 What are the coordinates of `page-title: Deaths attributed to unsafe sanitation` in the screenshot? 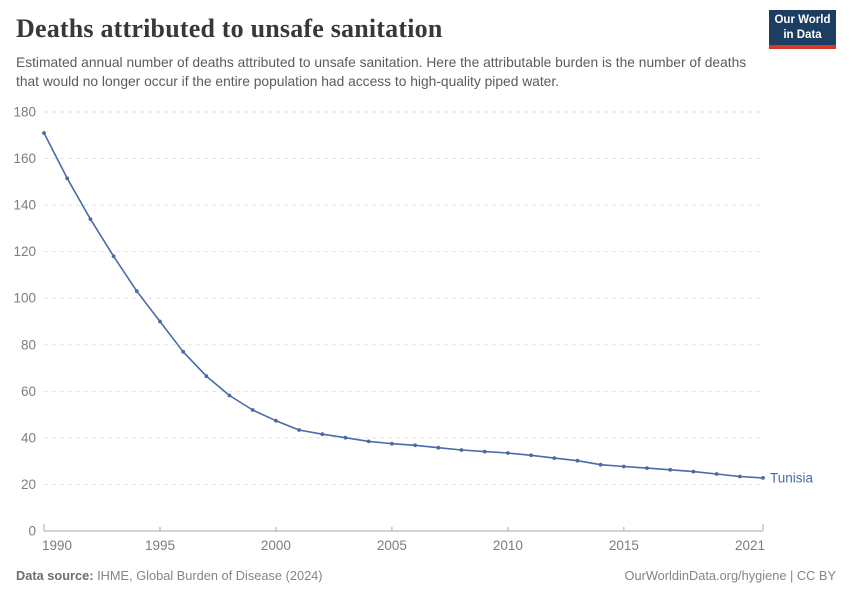 It's located at (229, 28).